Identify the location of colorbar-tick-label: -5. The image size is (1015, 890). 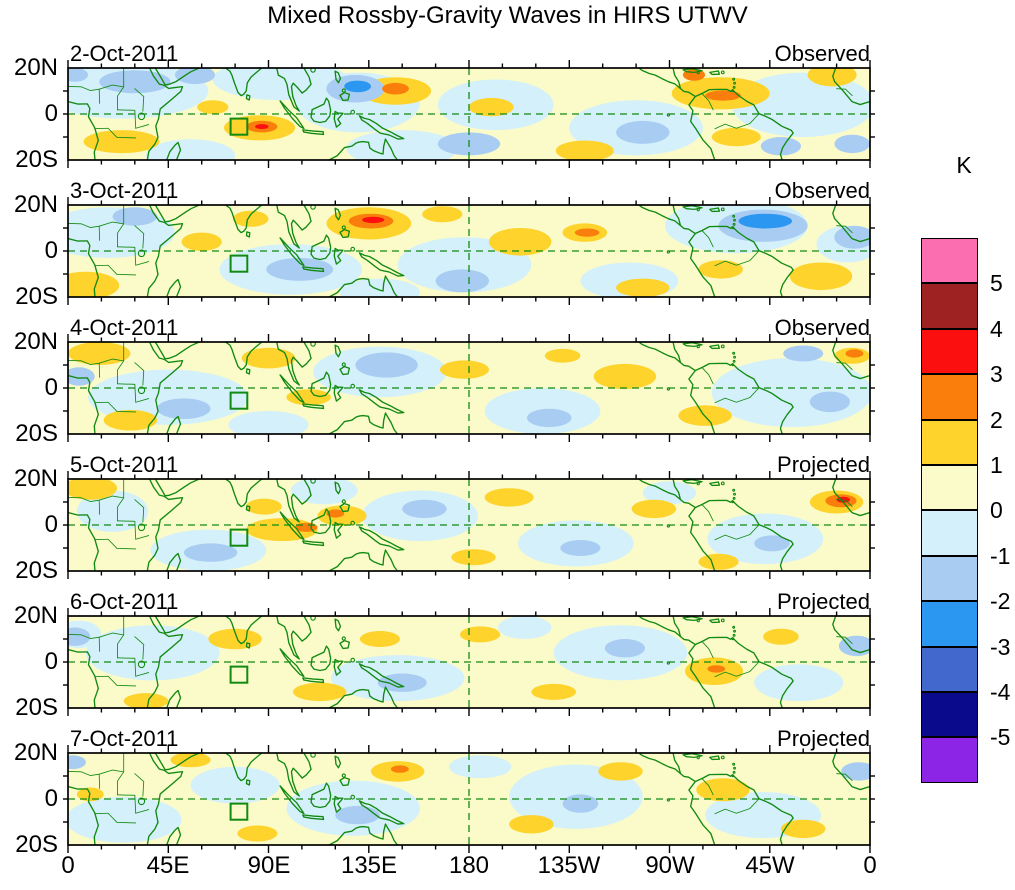
(1000, 737).